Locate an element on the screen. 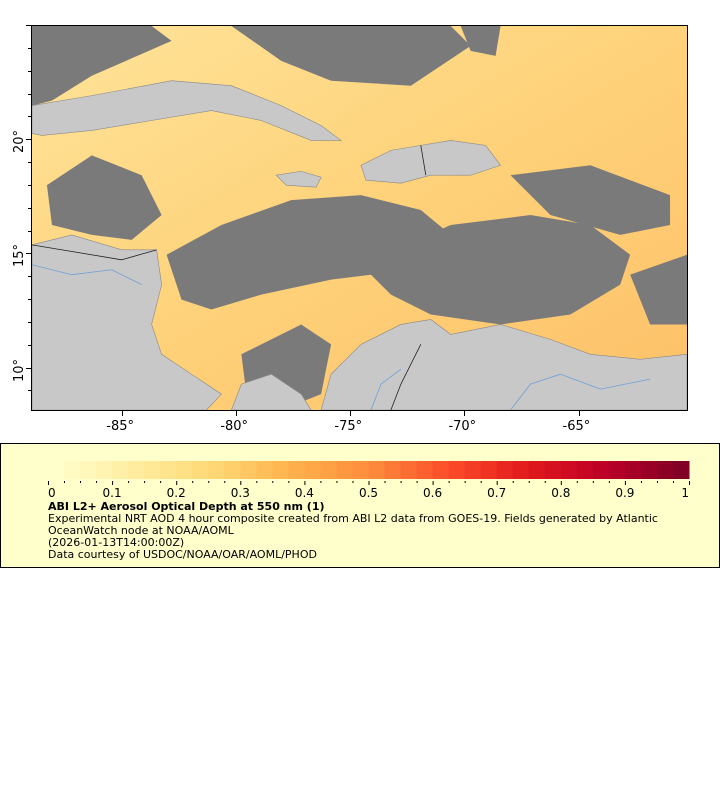 Image resolution: width=720 pixels, height=800 pixels. y-tick-label: 15° is located at coordinates (19, 256).